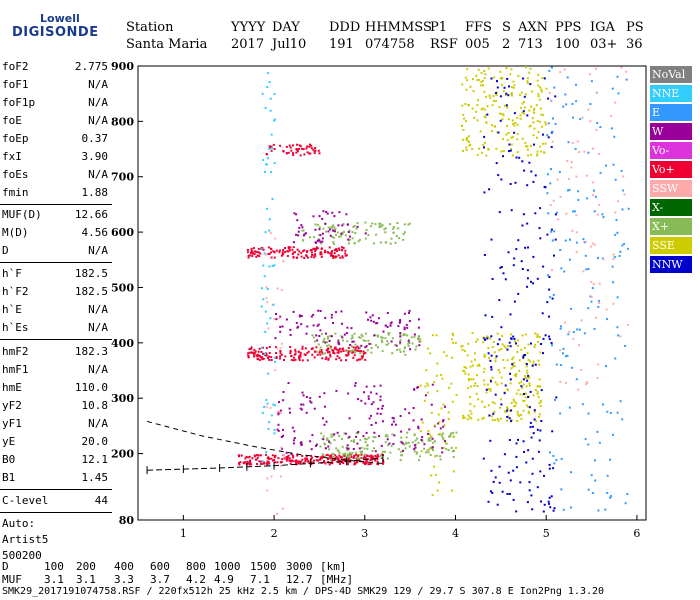 The height and width of the screenshot is (600, 700). What do you see at coordinates (122, 232) in the screenshot?
I see `y-tick-label: 600` at bounding box center [122, 232].